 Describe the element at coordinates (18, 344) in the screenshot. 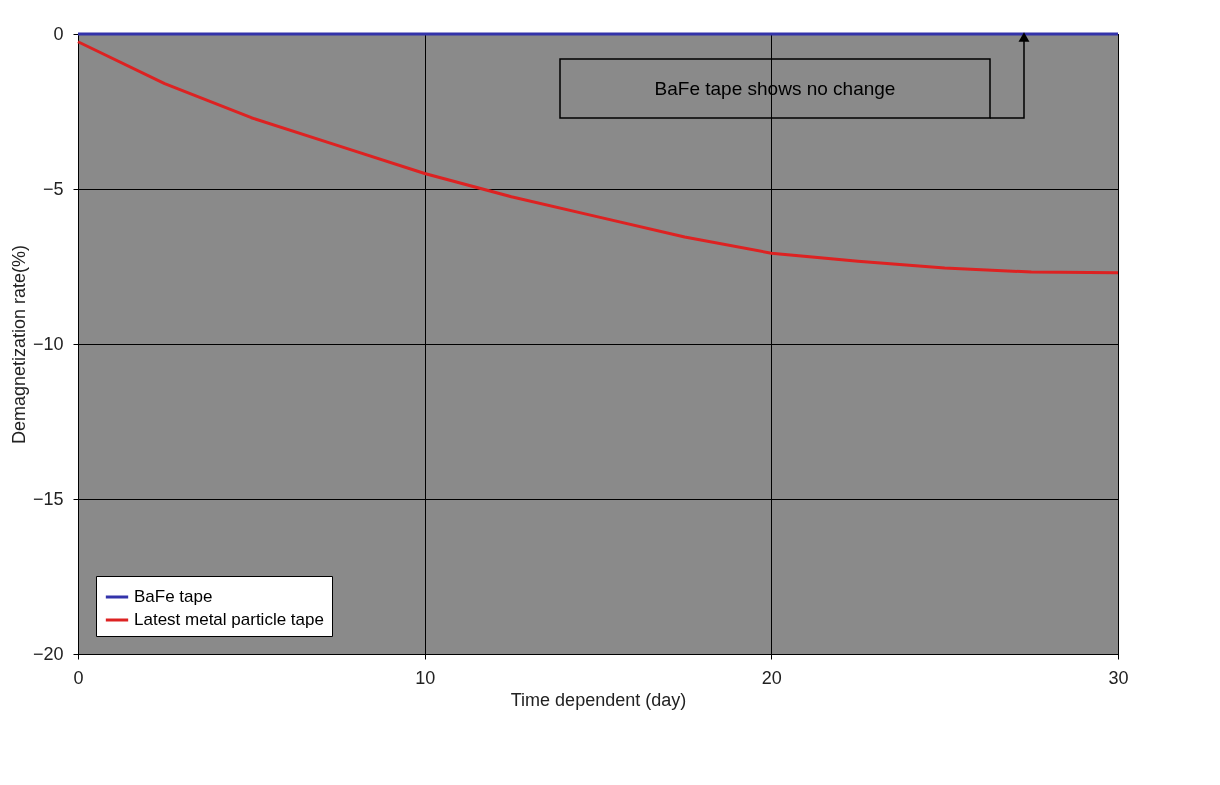

I see `y-axis-title: Demagnetization rate(%)` at that location.